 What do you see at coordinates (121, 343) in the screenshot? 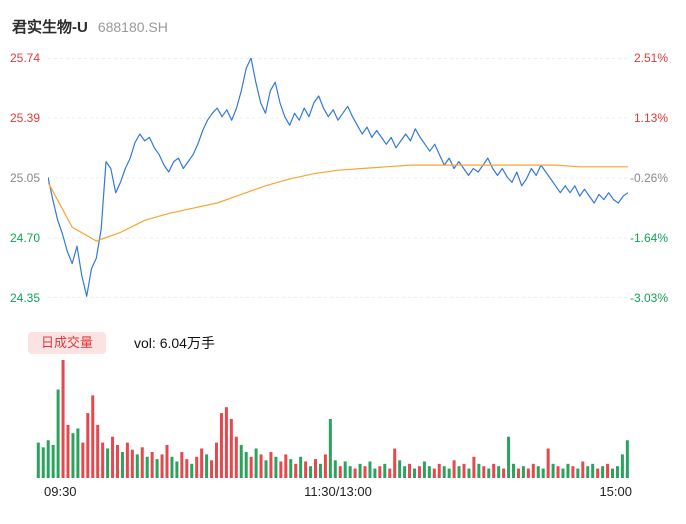
I see `volume-header: 日成交量 vol: 6.04万手` at bounding box center [121, 343].